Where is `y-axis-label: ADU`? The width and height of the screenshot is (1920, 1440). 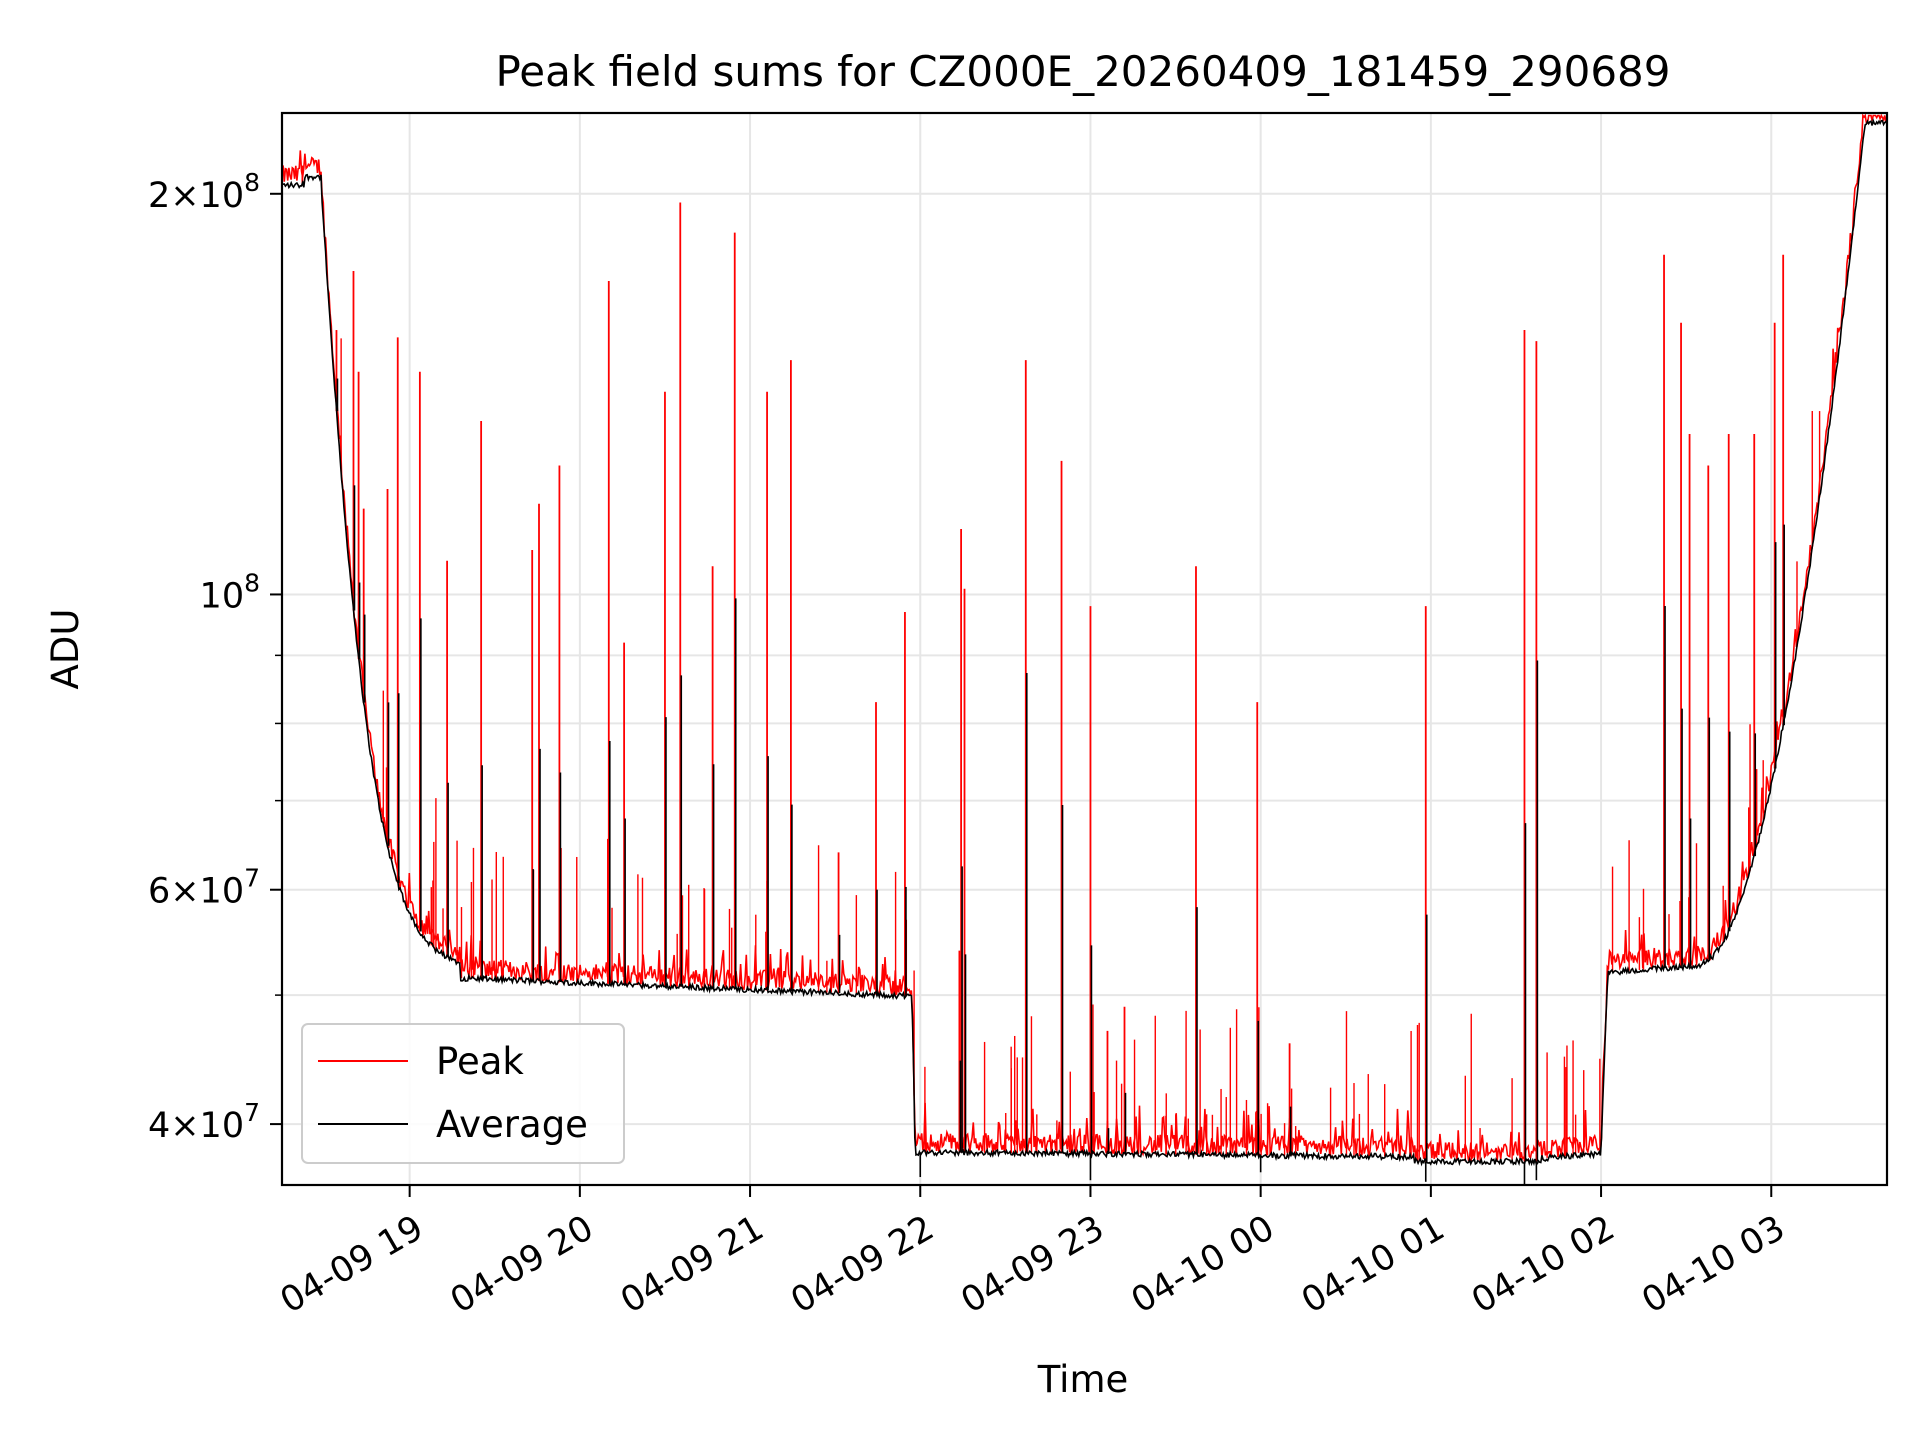 y-axis-label: ADU is located at coordinates (65, 649).